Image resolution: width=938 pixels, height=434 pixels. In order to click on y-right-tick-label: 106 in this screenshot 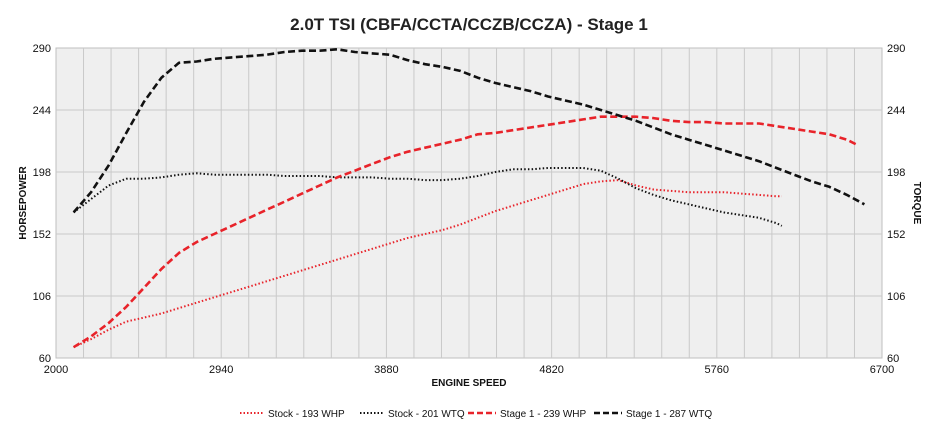, I will do `click(896, 297)`.